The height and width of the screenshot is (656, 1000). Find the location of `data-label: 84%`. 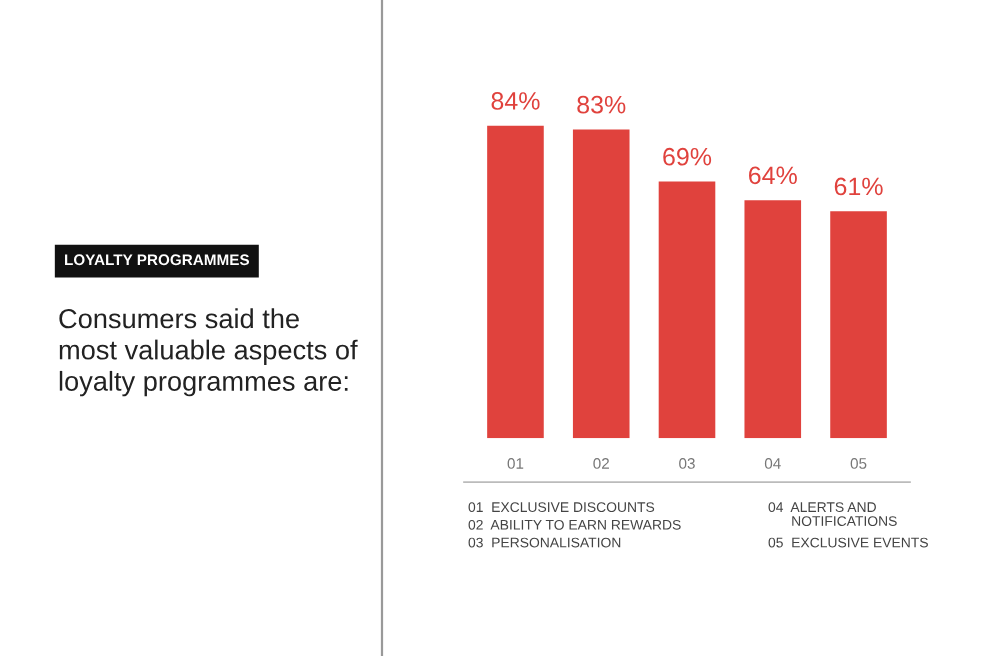

data-label: 84% is located at coordinates (515, 101).